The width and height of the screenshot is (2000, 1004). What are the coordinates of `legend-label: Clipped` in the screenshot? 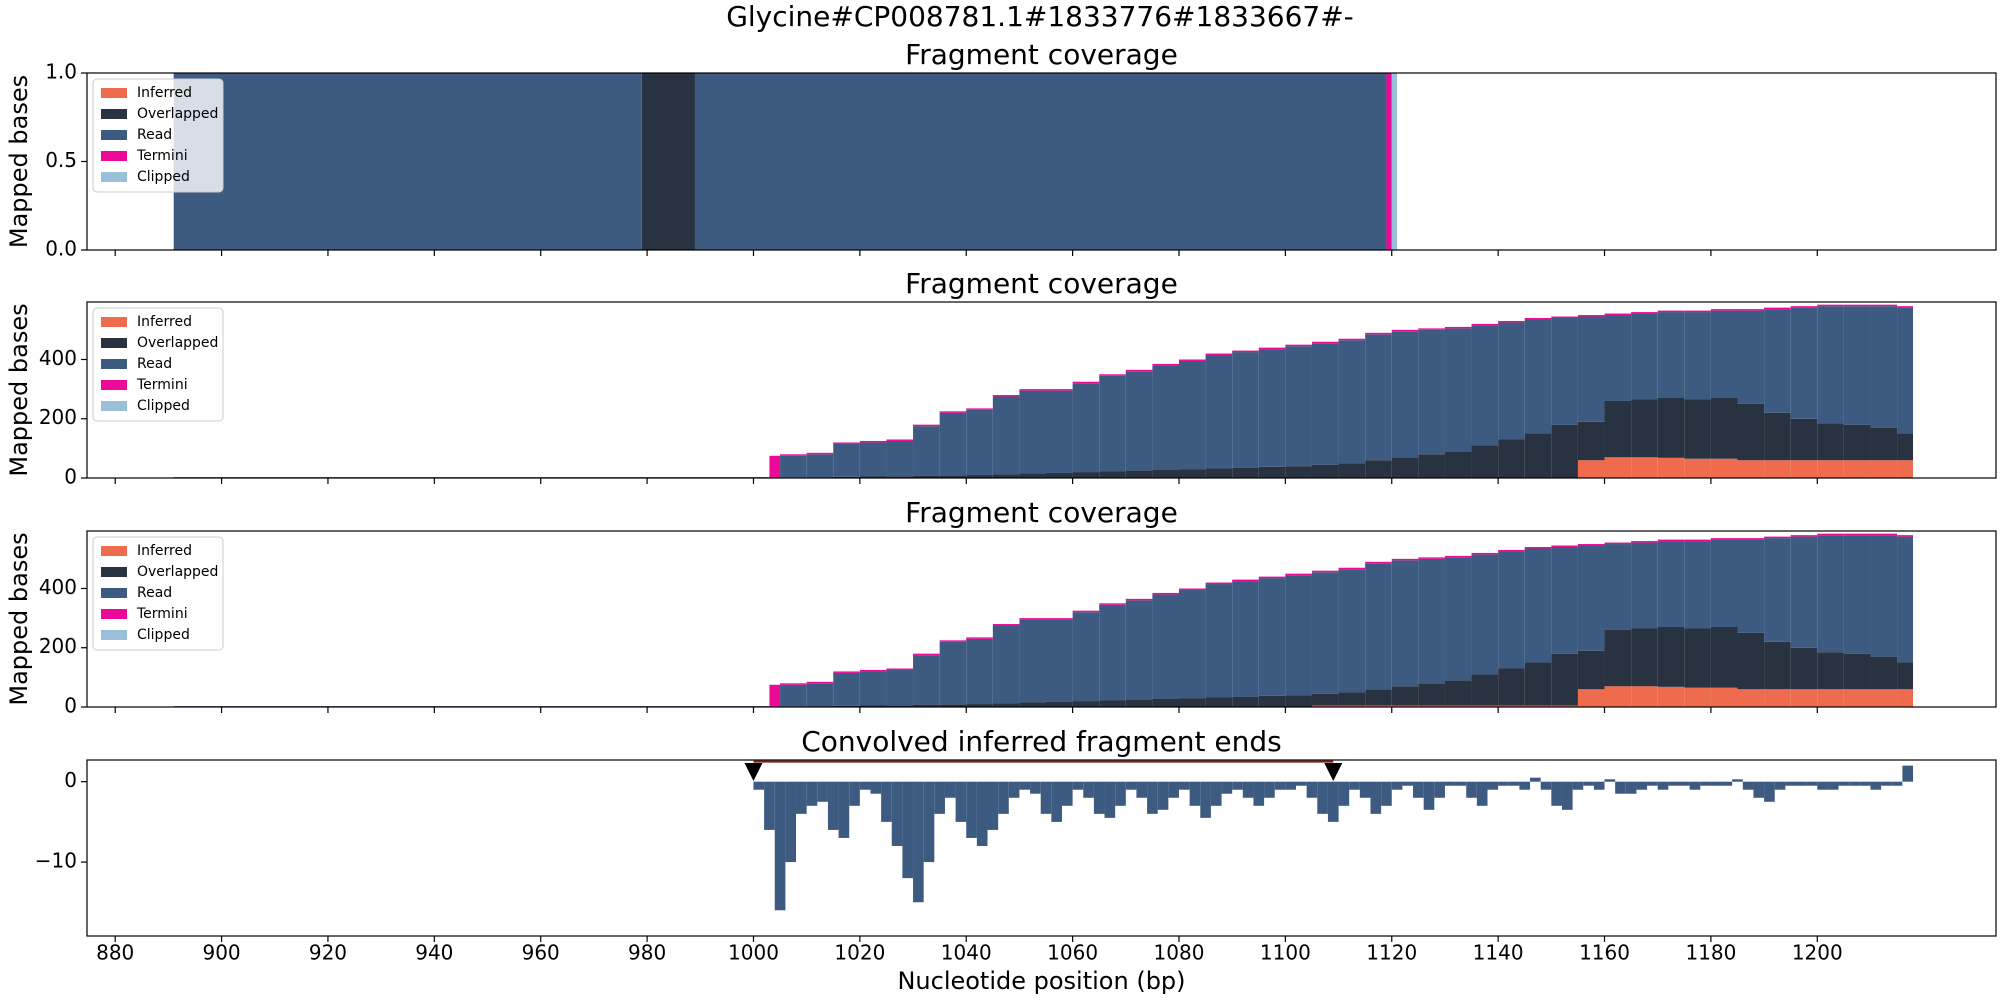 It's located at (163, 406).